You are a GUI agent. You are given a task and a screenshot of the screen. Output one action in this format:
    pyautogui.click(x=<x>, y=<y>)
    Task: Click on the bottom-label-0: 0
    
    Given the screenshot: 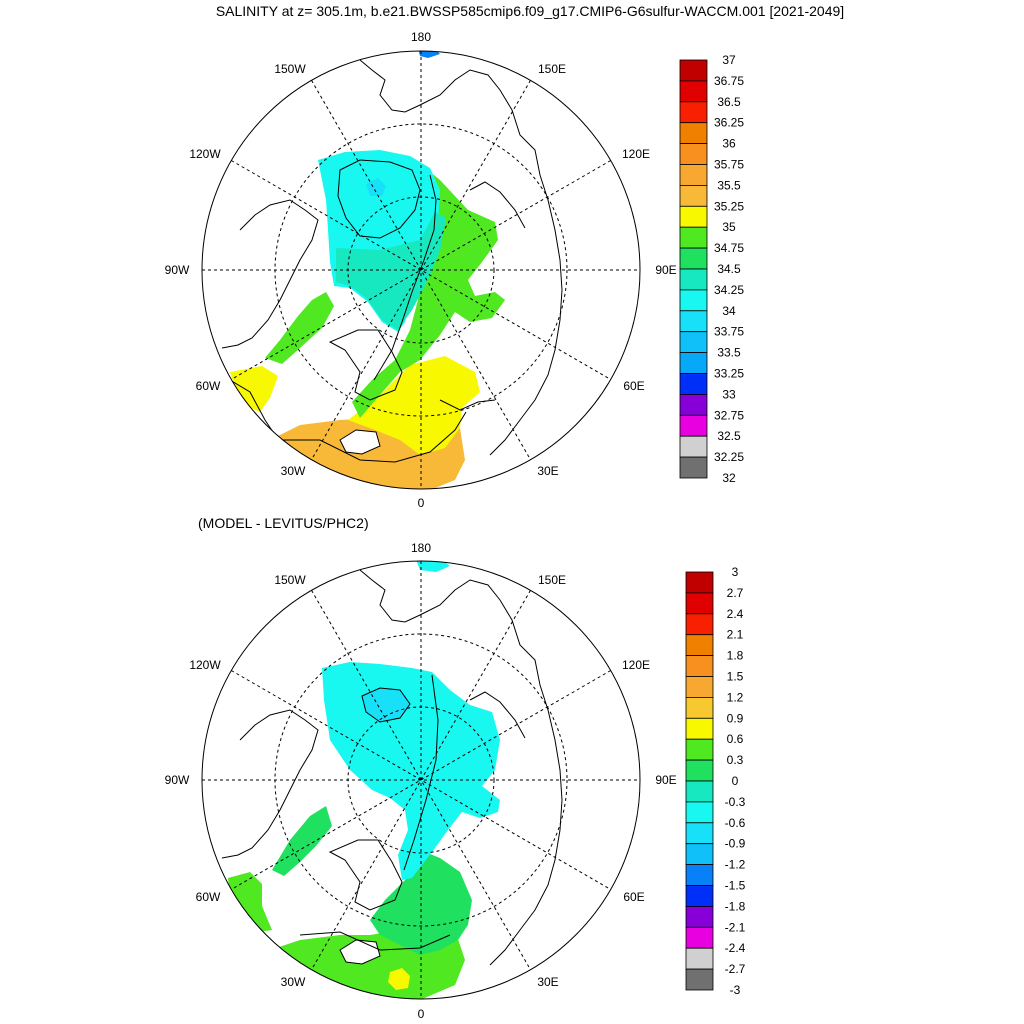 What is the action you would take?
    pyautogui.click(x=421, y=1014)
    